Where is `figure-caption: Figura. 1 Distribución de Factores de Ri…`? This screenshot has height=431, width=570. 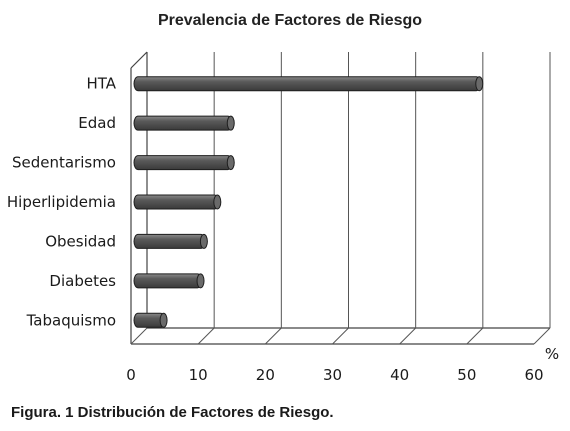
figure-caption: Figura. 1 Distribución de Factores de Ri… is located at coordinates (172, 412).